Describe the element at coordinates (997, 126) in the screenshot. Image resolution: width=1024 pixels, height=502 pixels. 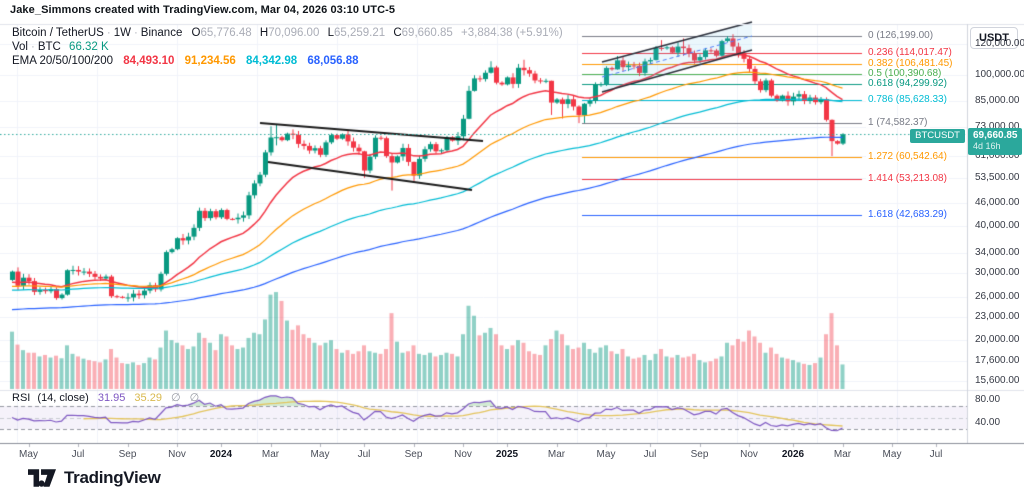
I see `price-axis-tick: 73,000.00` at that location.